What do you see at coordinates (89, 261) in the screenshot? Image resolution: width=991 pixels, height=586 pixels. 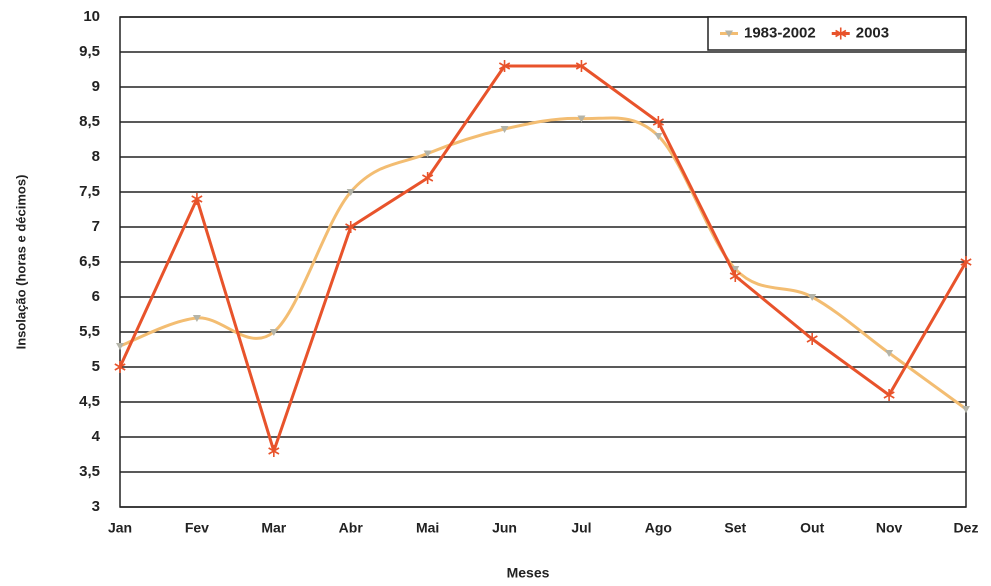 I see `y-tick-label: 6,5` at bounding box center [89, 261].